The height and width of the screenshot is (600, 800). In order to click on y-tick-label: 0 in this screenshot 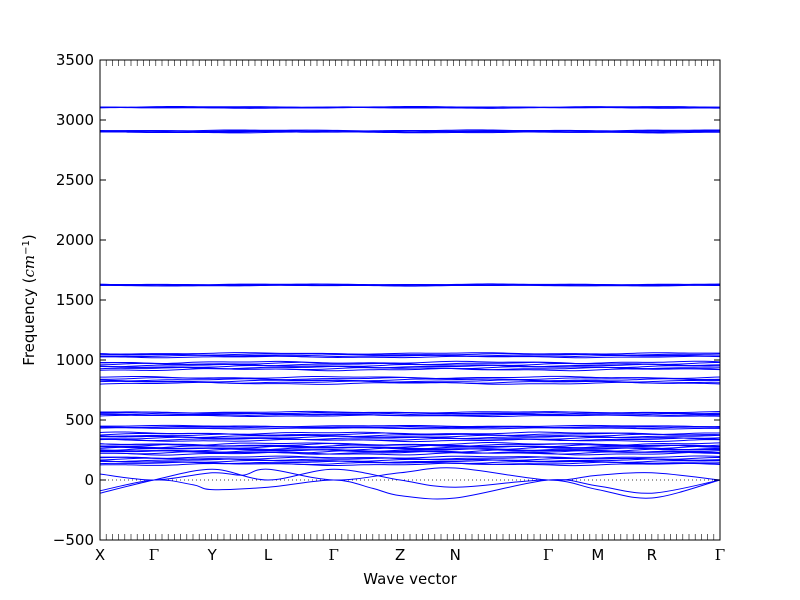, I will do `click(89, 480)`.